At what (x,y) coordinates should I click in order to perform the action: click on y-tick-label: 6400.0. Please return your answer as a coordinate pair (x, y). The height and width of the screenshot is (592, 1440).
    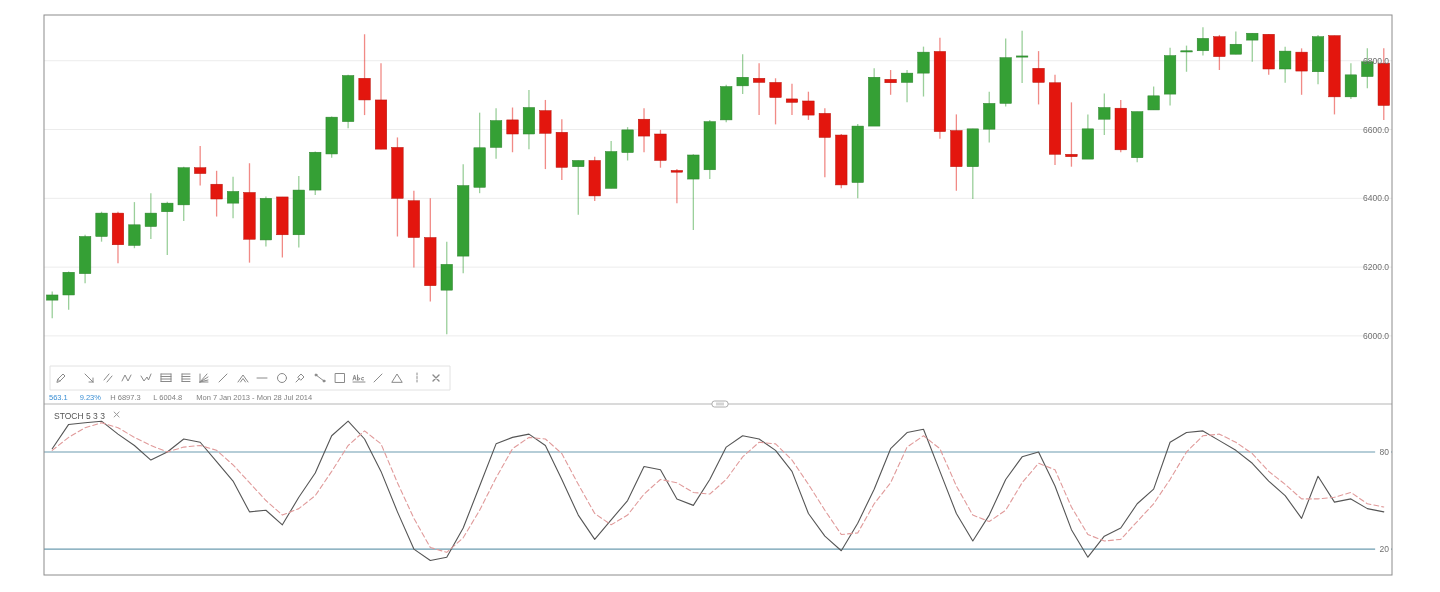
    Looking at the image, I should click on (1376, 198).